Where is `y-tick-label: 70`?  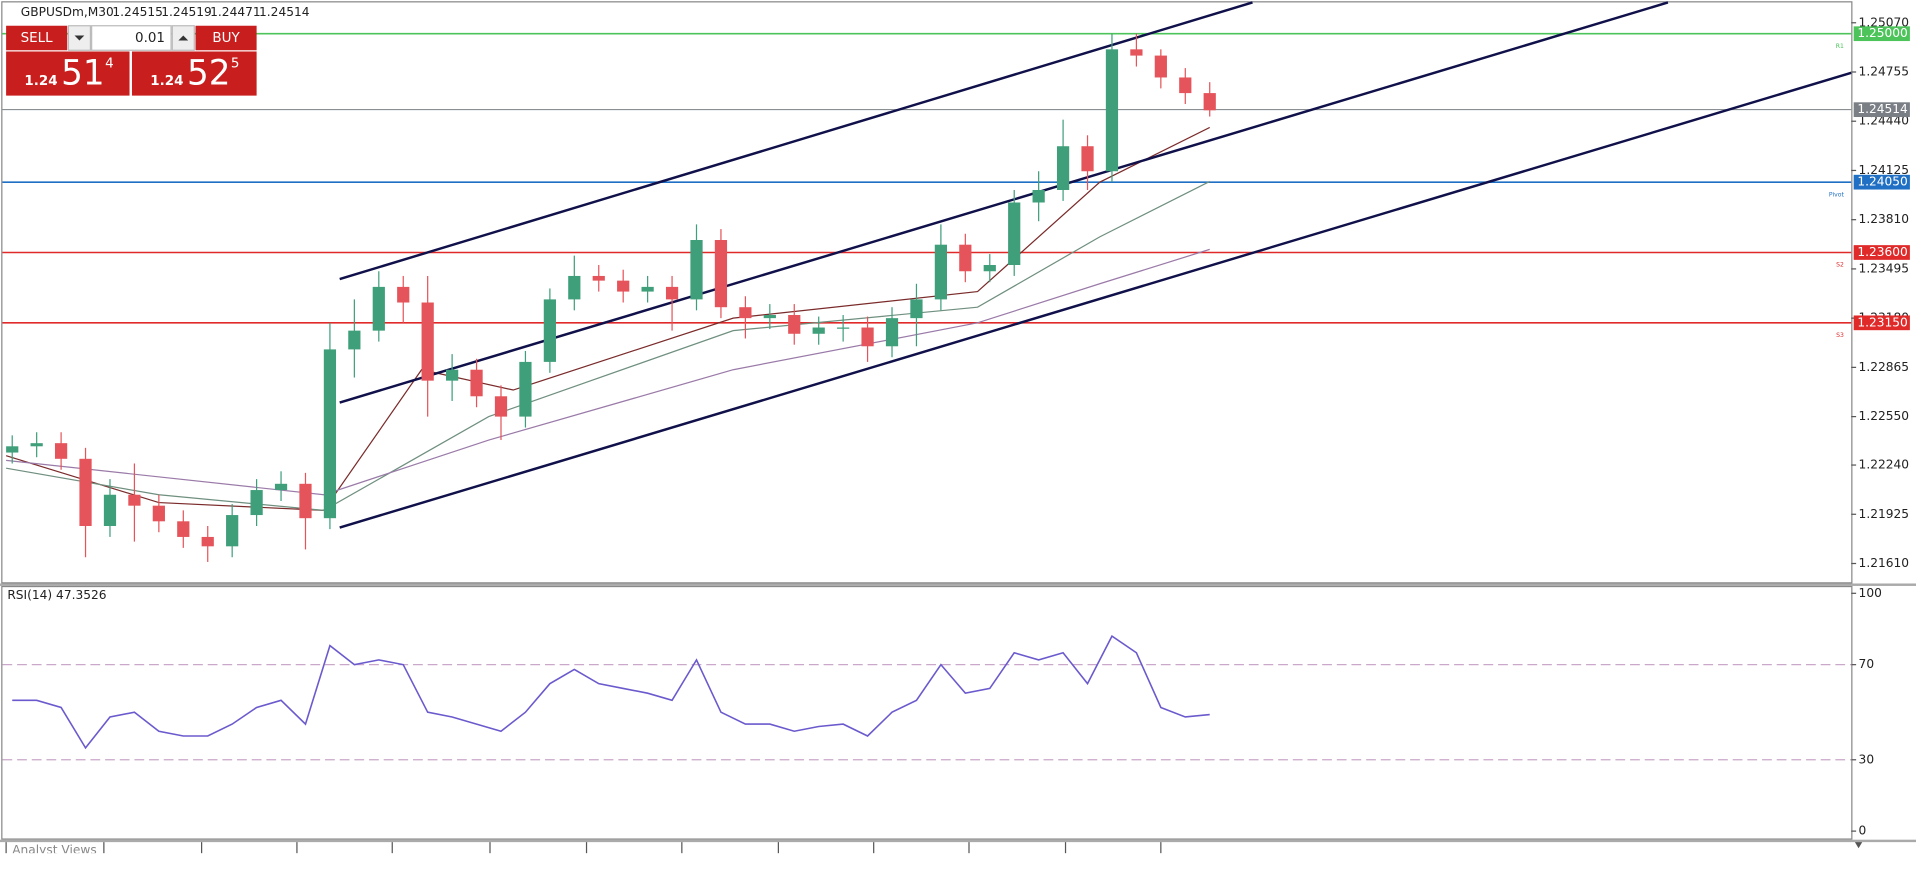 y-tick-label: 70 is located at coordinates (1867, 664).